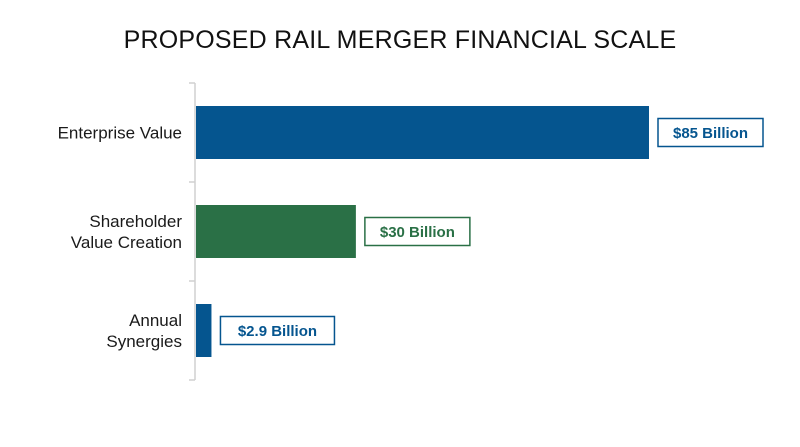 This screenshot has height=447, width=800. What do you see at coordinates (155, 320) in the screenshot?
I see `category-label-line: Annual` at bounding box center [155, 320].